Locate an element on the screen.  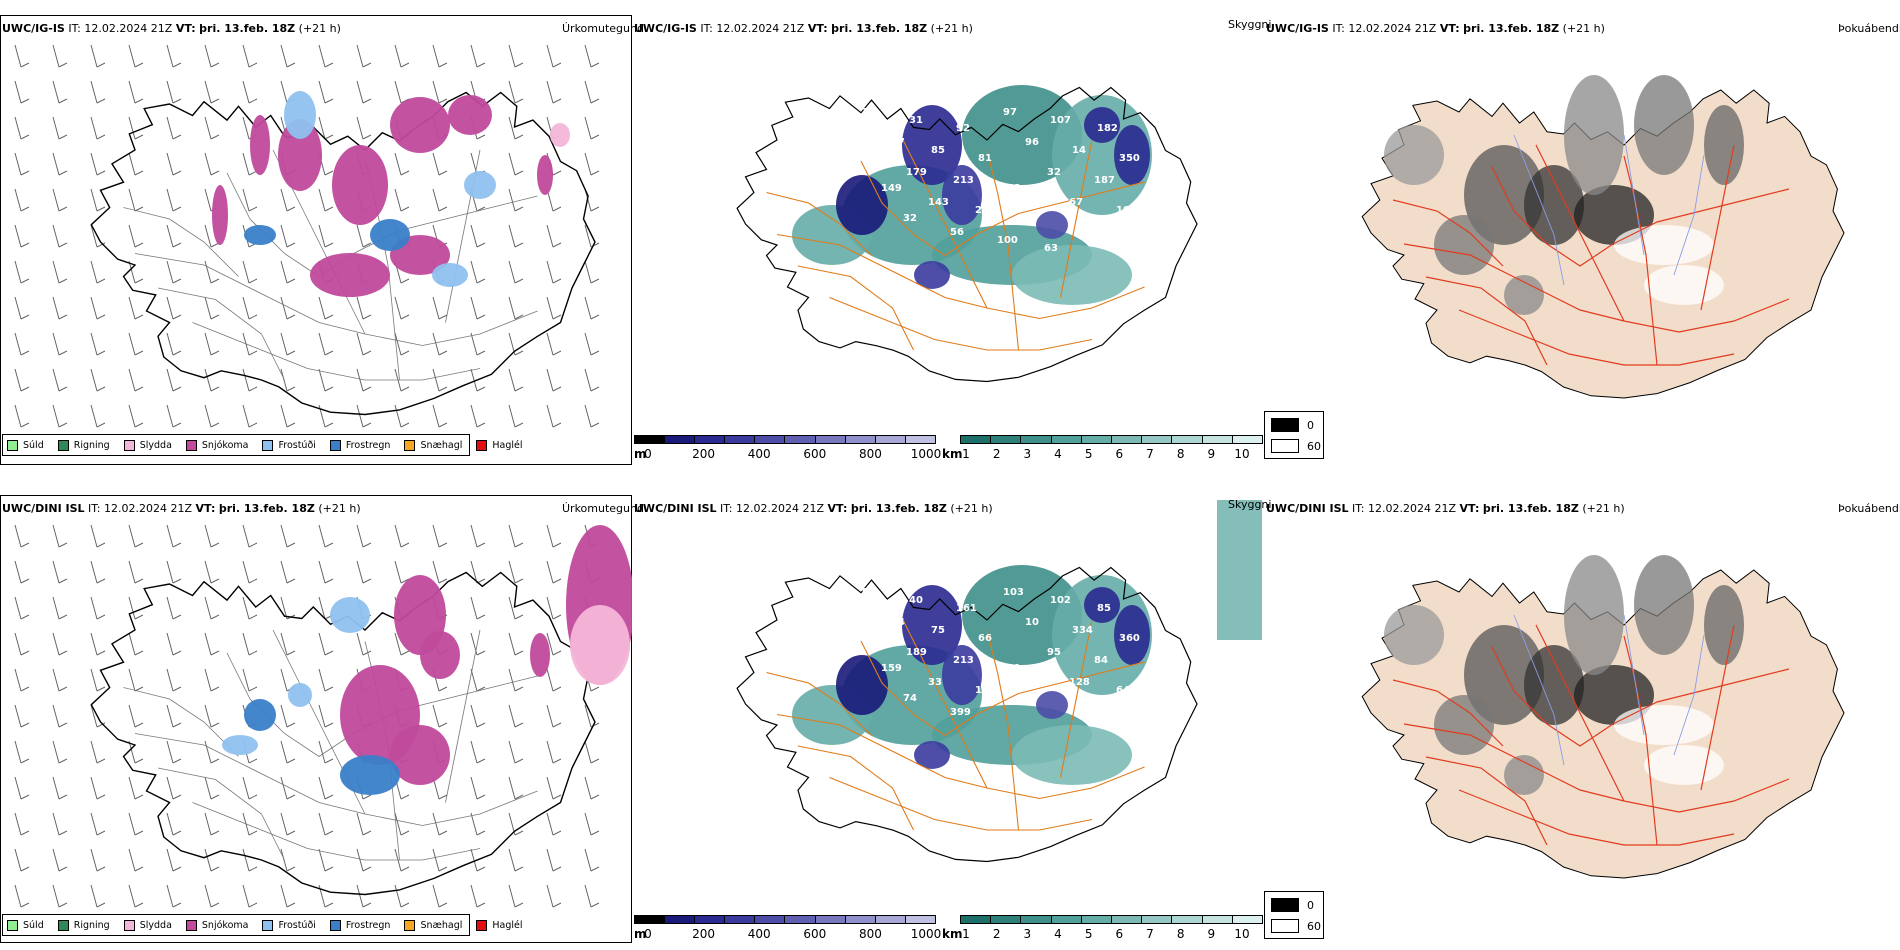
legend-item: Snjókoma is located at coordinates (216, 445).